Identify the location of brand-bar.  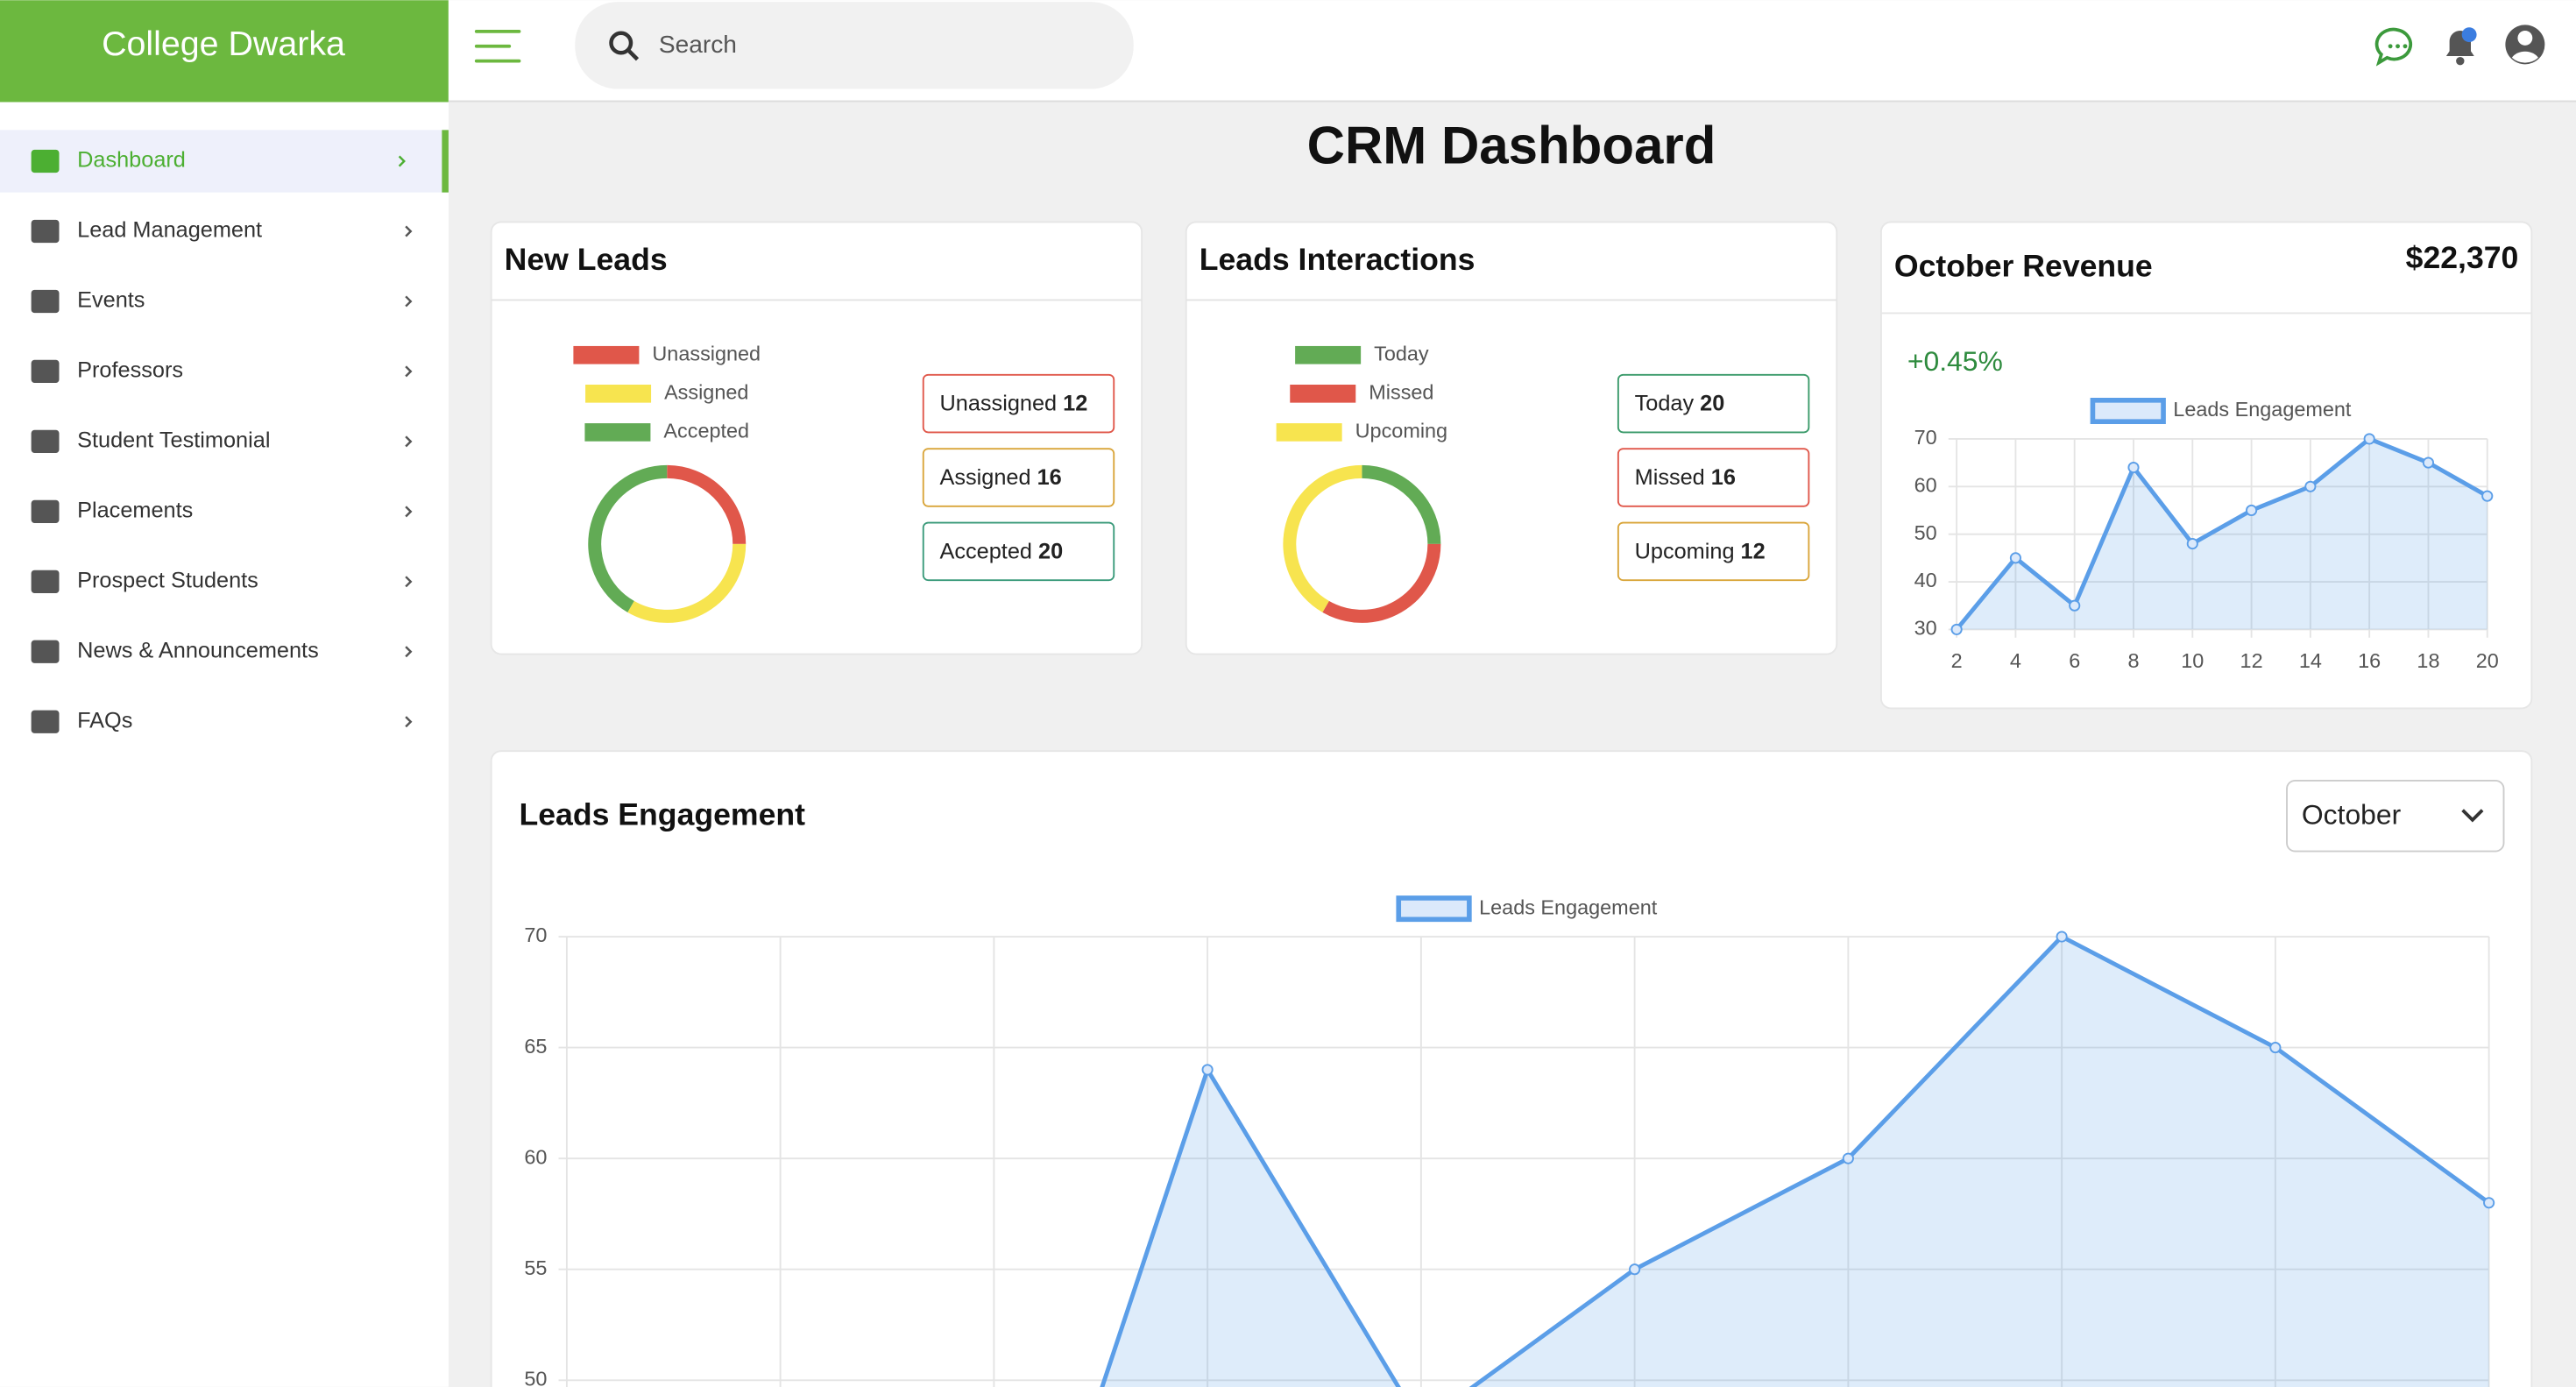
(224, 51).